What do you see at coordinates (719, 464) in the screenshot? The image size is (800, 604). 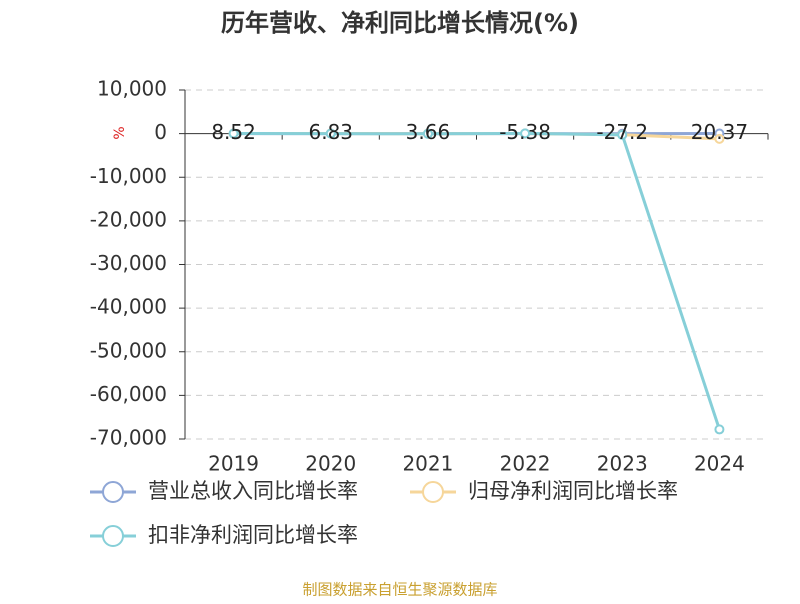 I see `x-tick-label: 2024` at bounding box center [719, 464].